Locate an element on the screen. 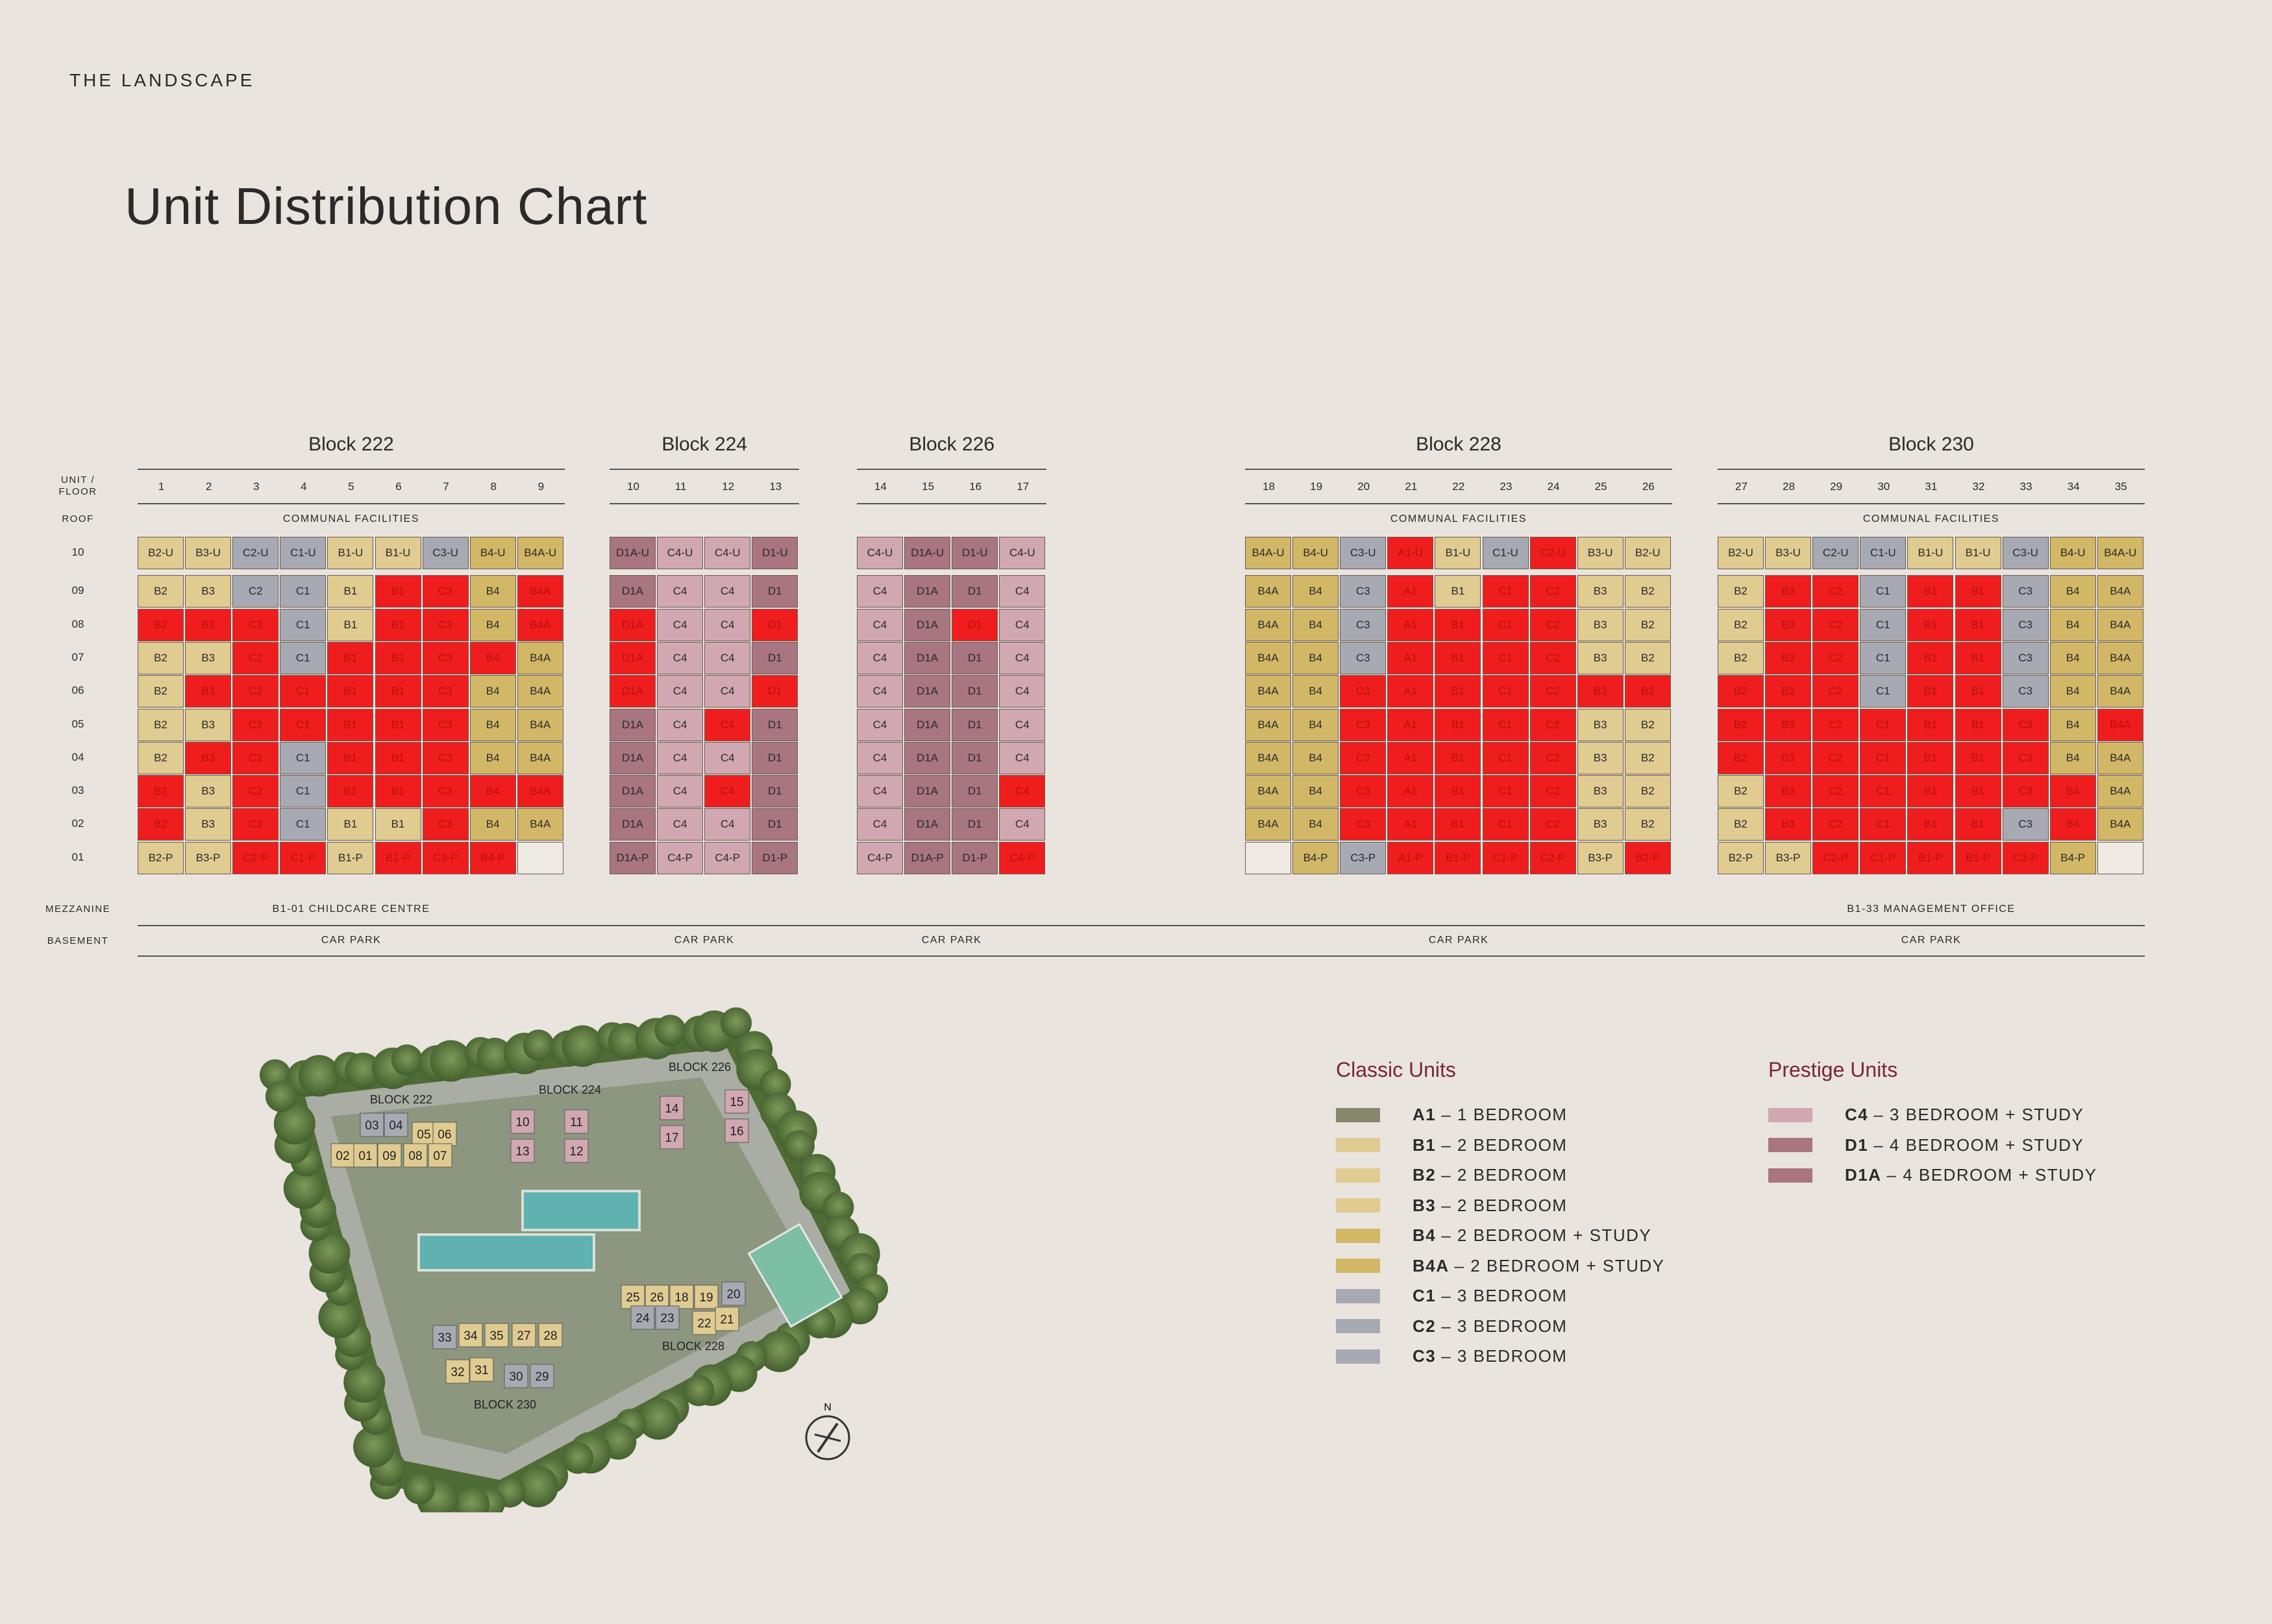 The height and width of the screenshot is (1624, 2272). compass-icon: N is located at coordinates (827, 1431).